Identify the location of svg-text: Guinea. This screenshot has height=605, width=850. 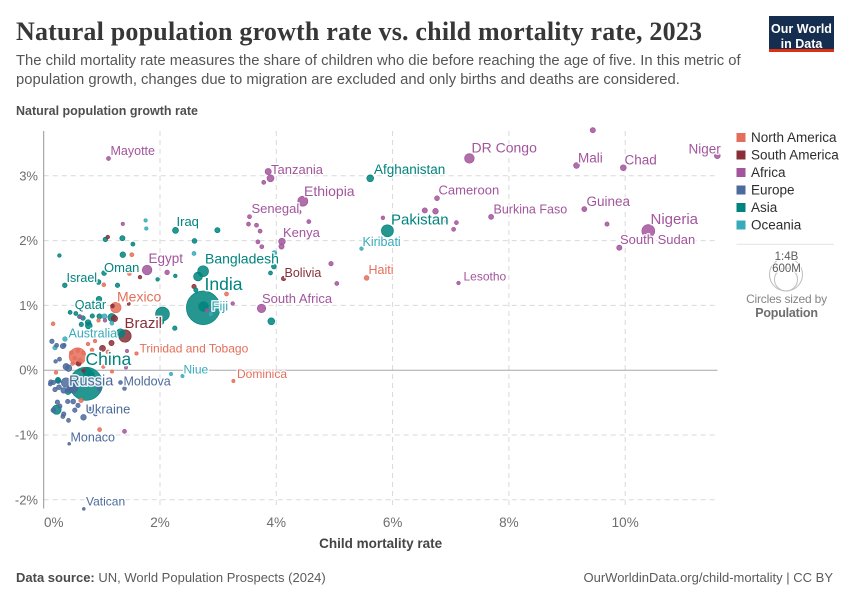
(609, 201).